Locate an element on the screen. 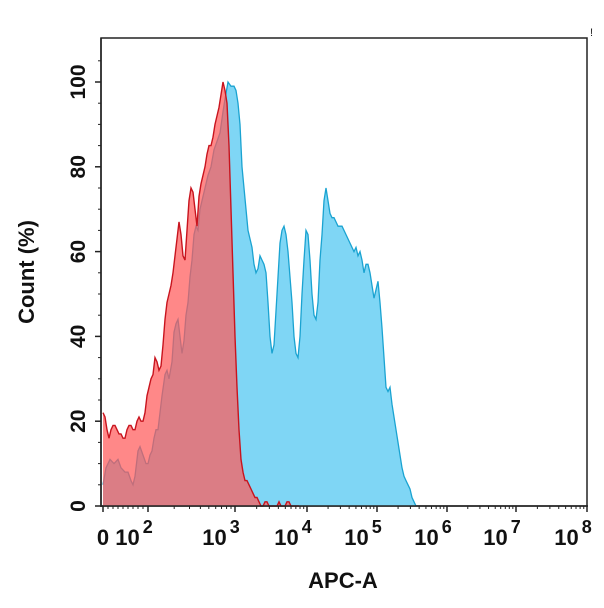 The width and height of the screenshot is (604, 608). x-axis-title: APC-A is located at coordinates (343, 580).